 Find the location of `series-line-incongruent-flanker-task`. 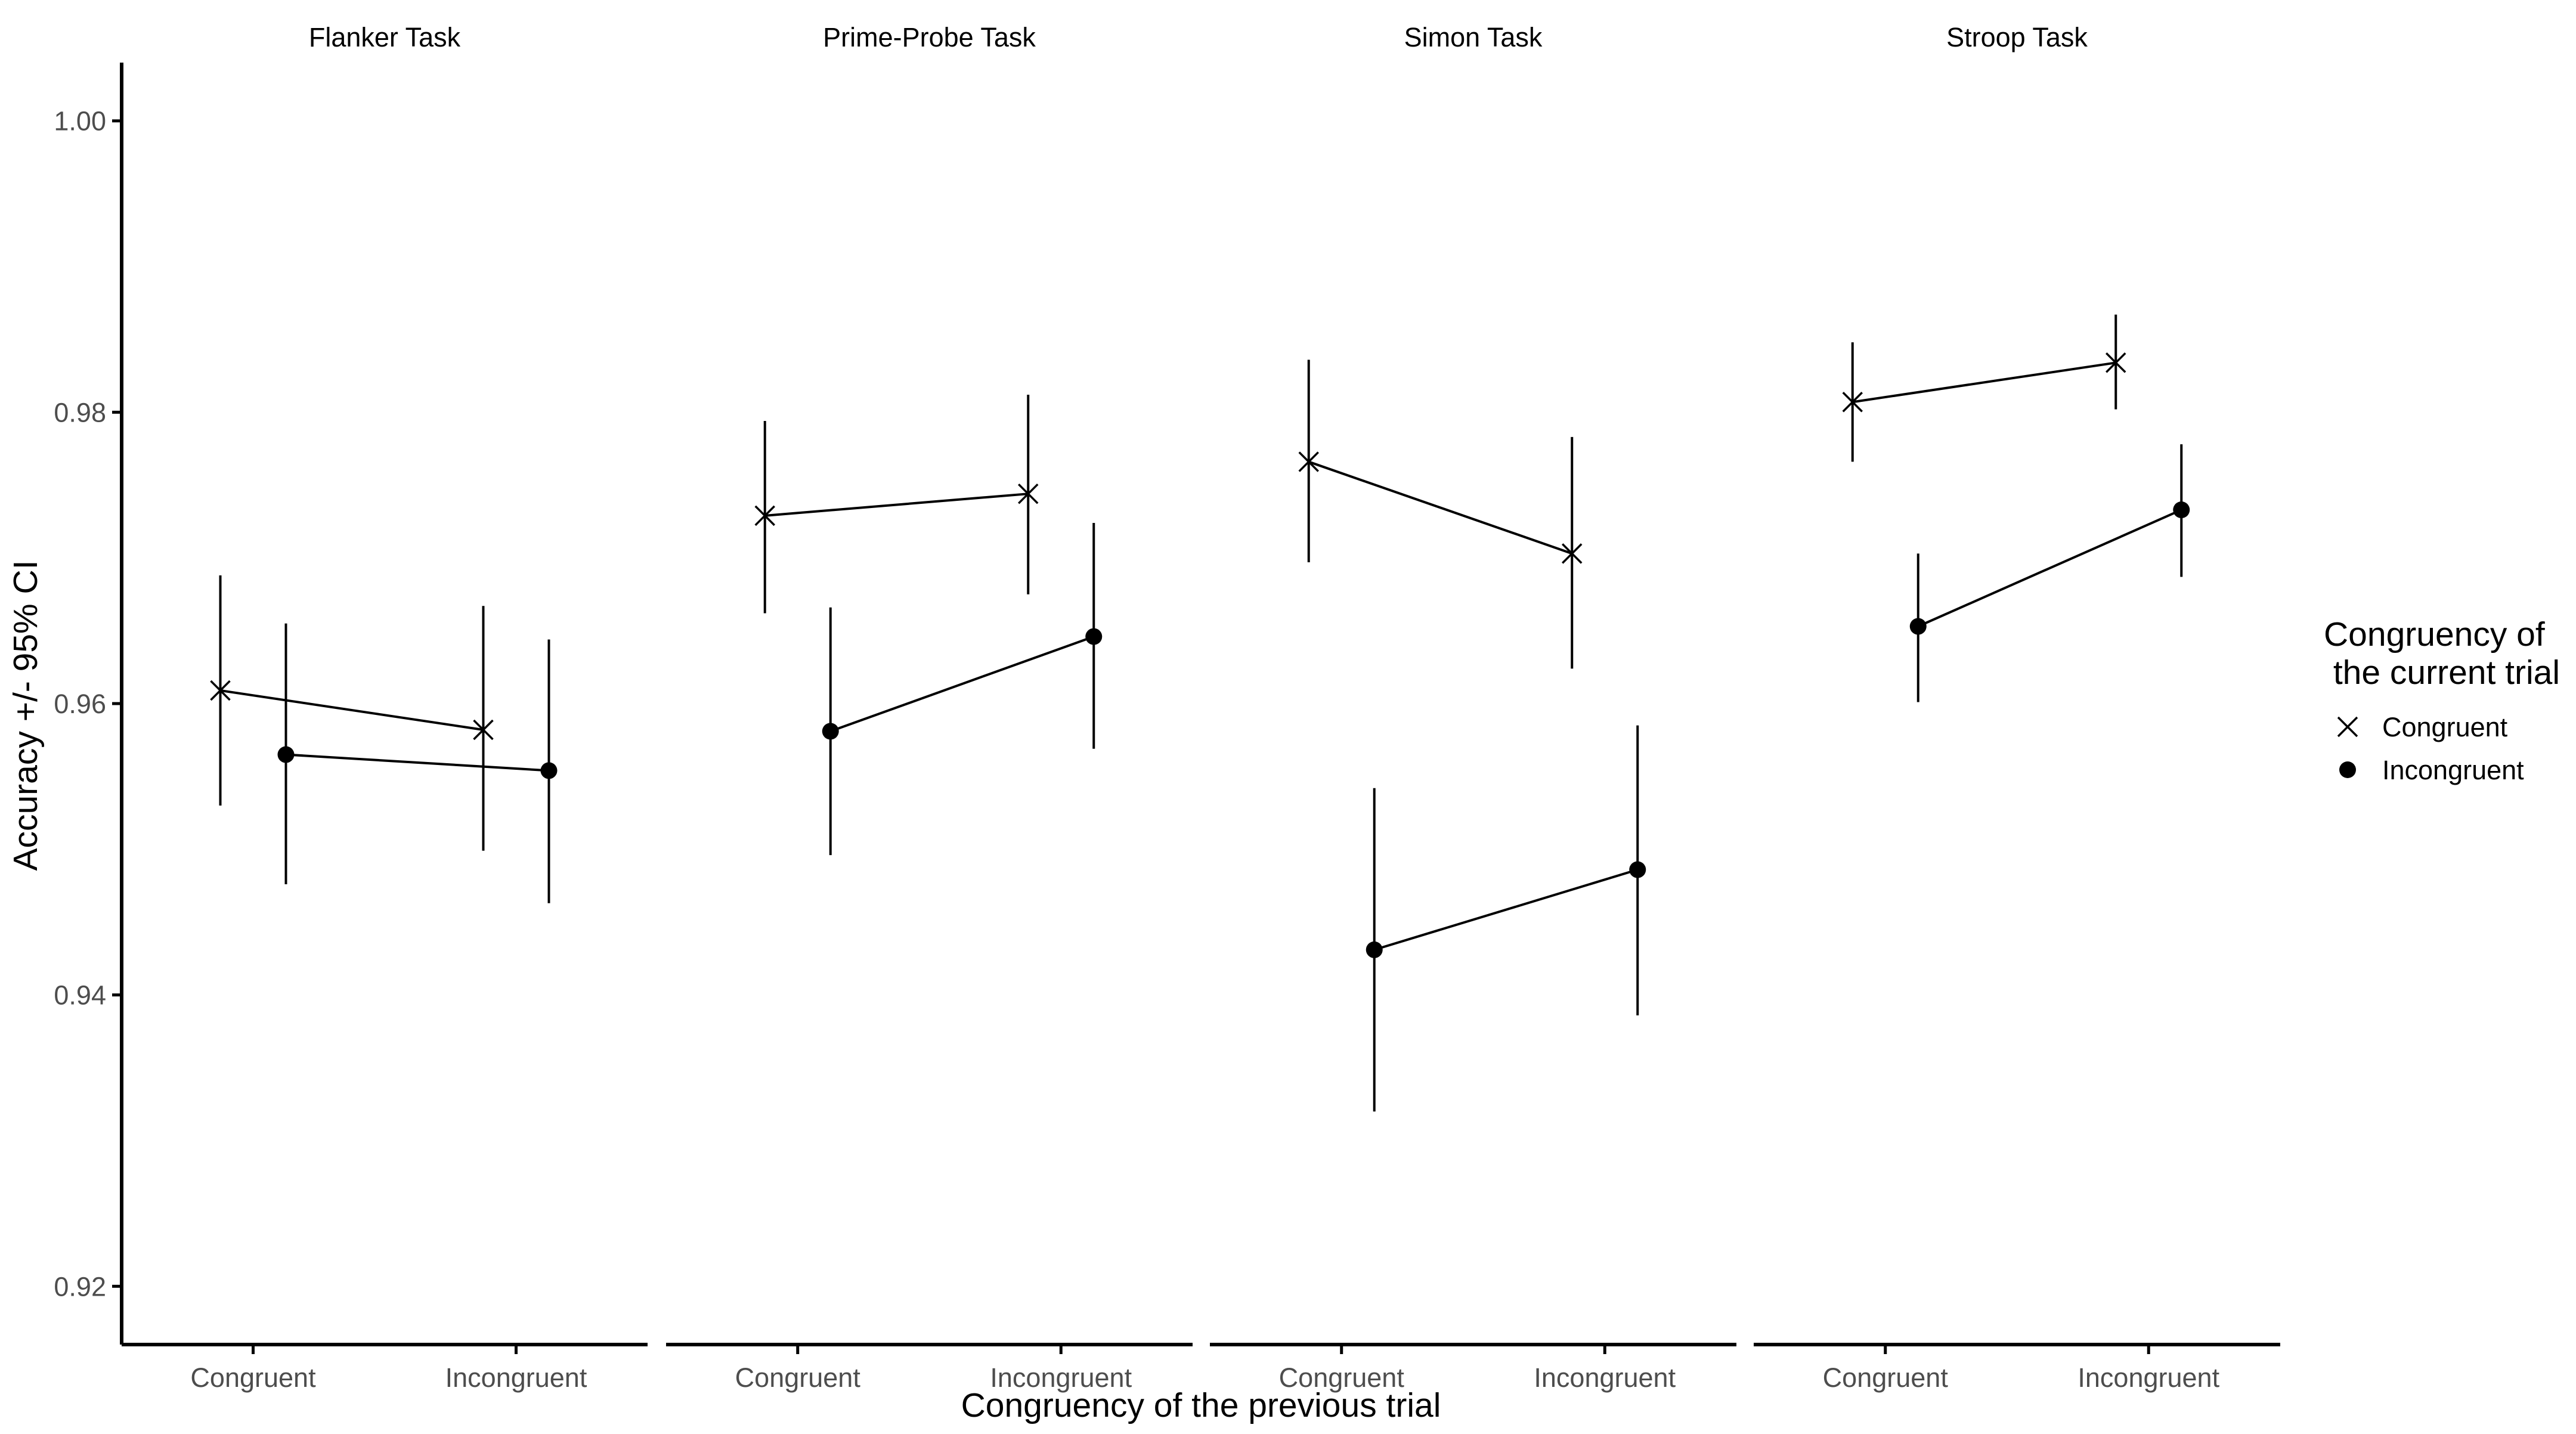

series-line-incongruent-flanker-task is located at coordinates (417, 762).